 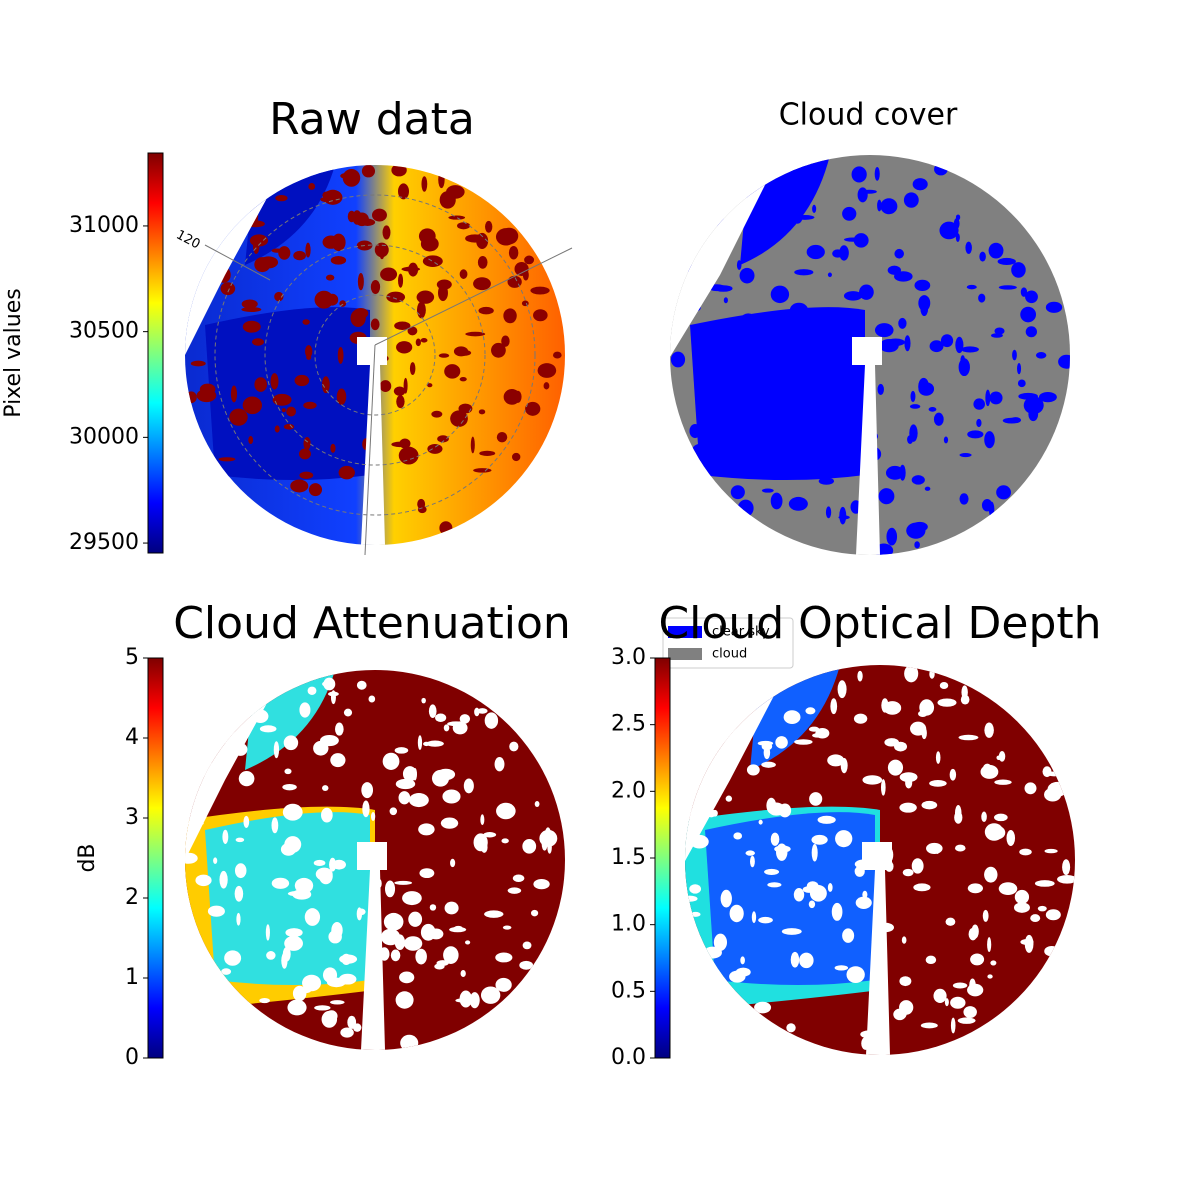 I want to click on panel-title: Cloud cover, so click(x=868, y=115).